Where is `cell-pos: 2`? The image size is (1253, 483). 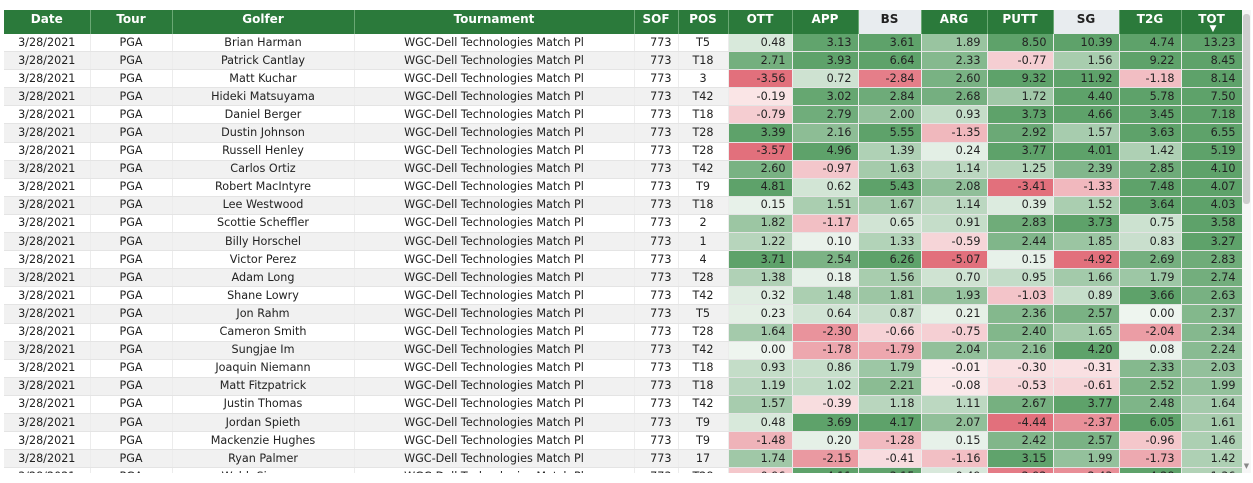 cell-pos: 2 is located at coordinates (703, 224).